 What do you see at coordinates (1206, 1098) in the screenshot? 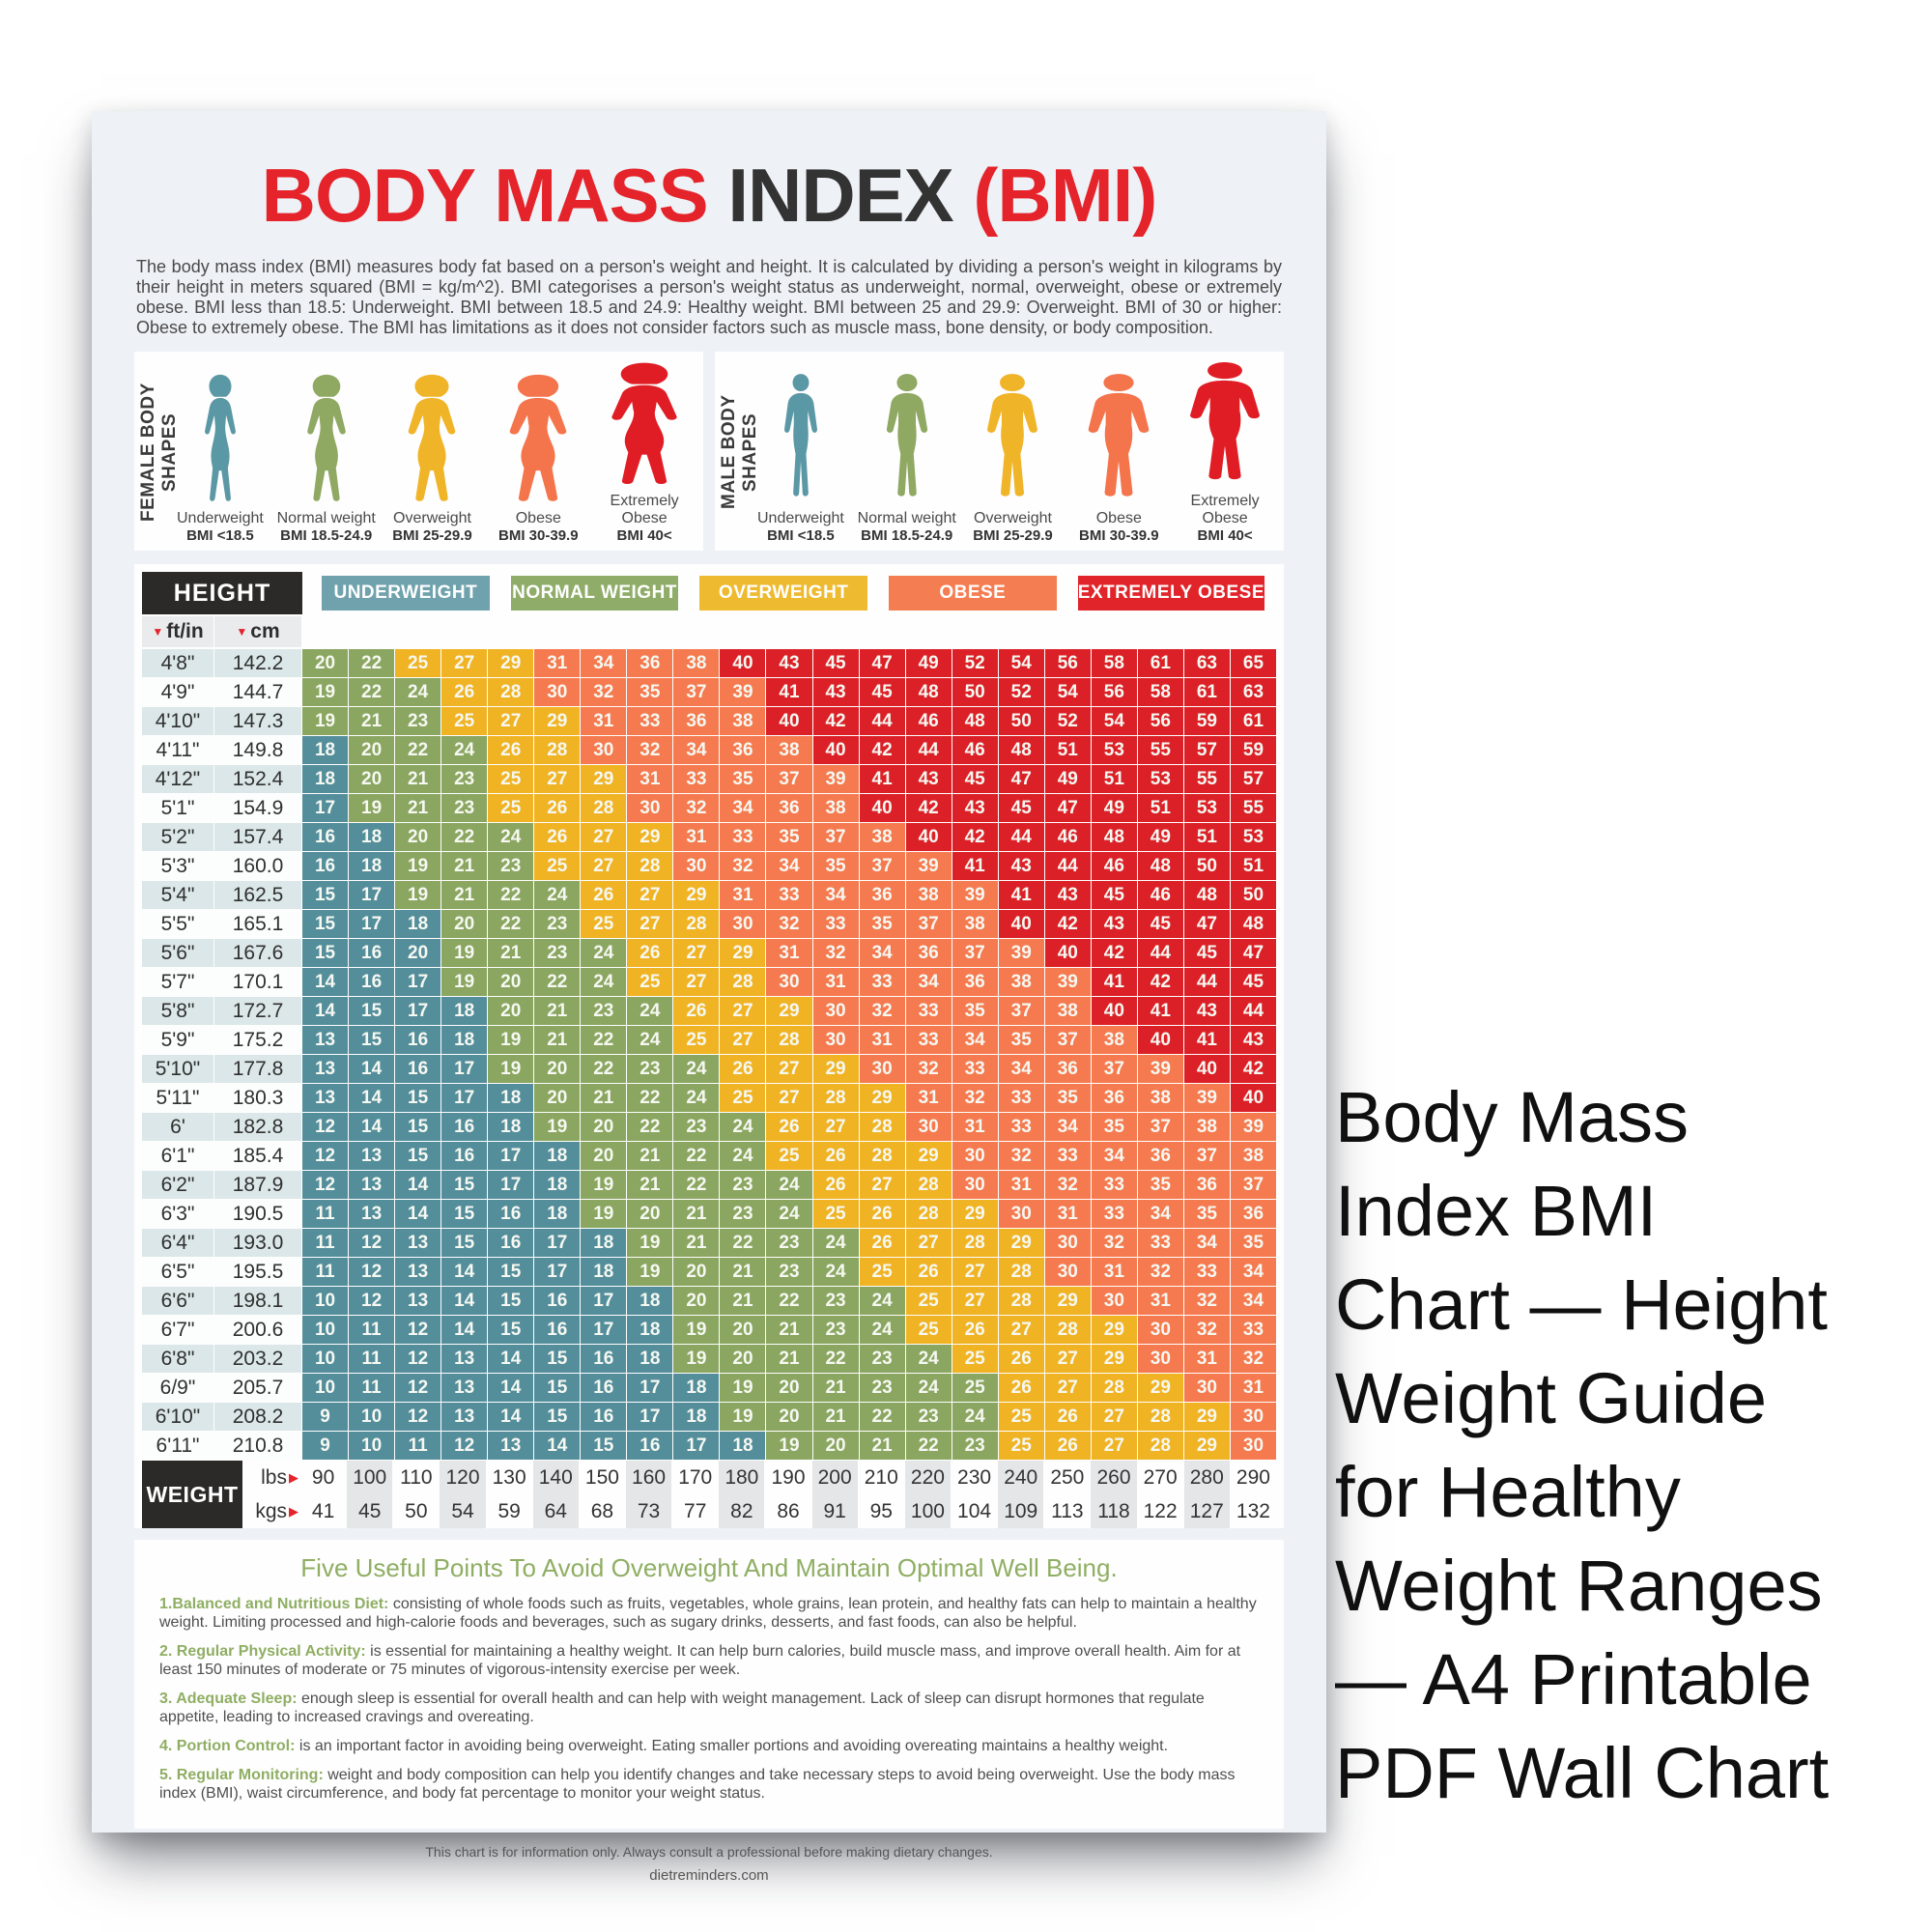
I see `bmi-cell: 39` at bounding box center [1206, 1098].